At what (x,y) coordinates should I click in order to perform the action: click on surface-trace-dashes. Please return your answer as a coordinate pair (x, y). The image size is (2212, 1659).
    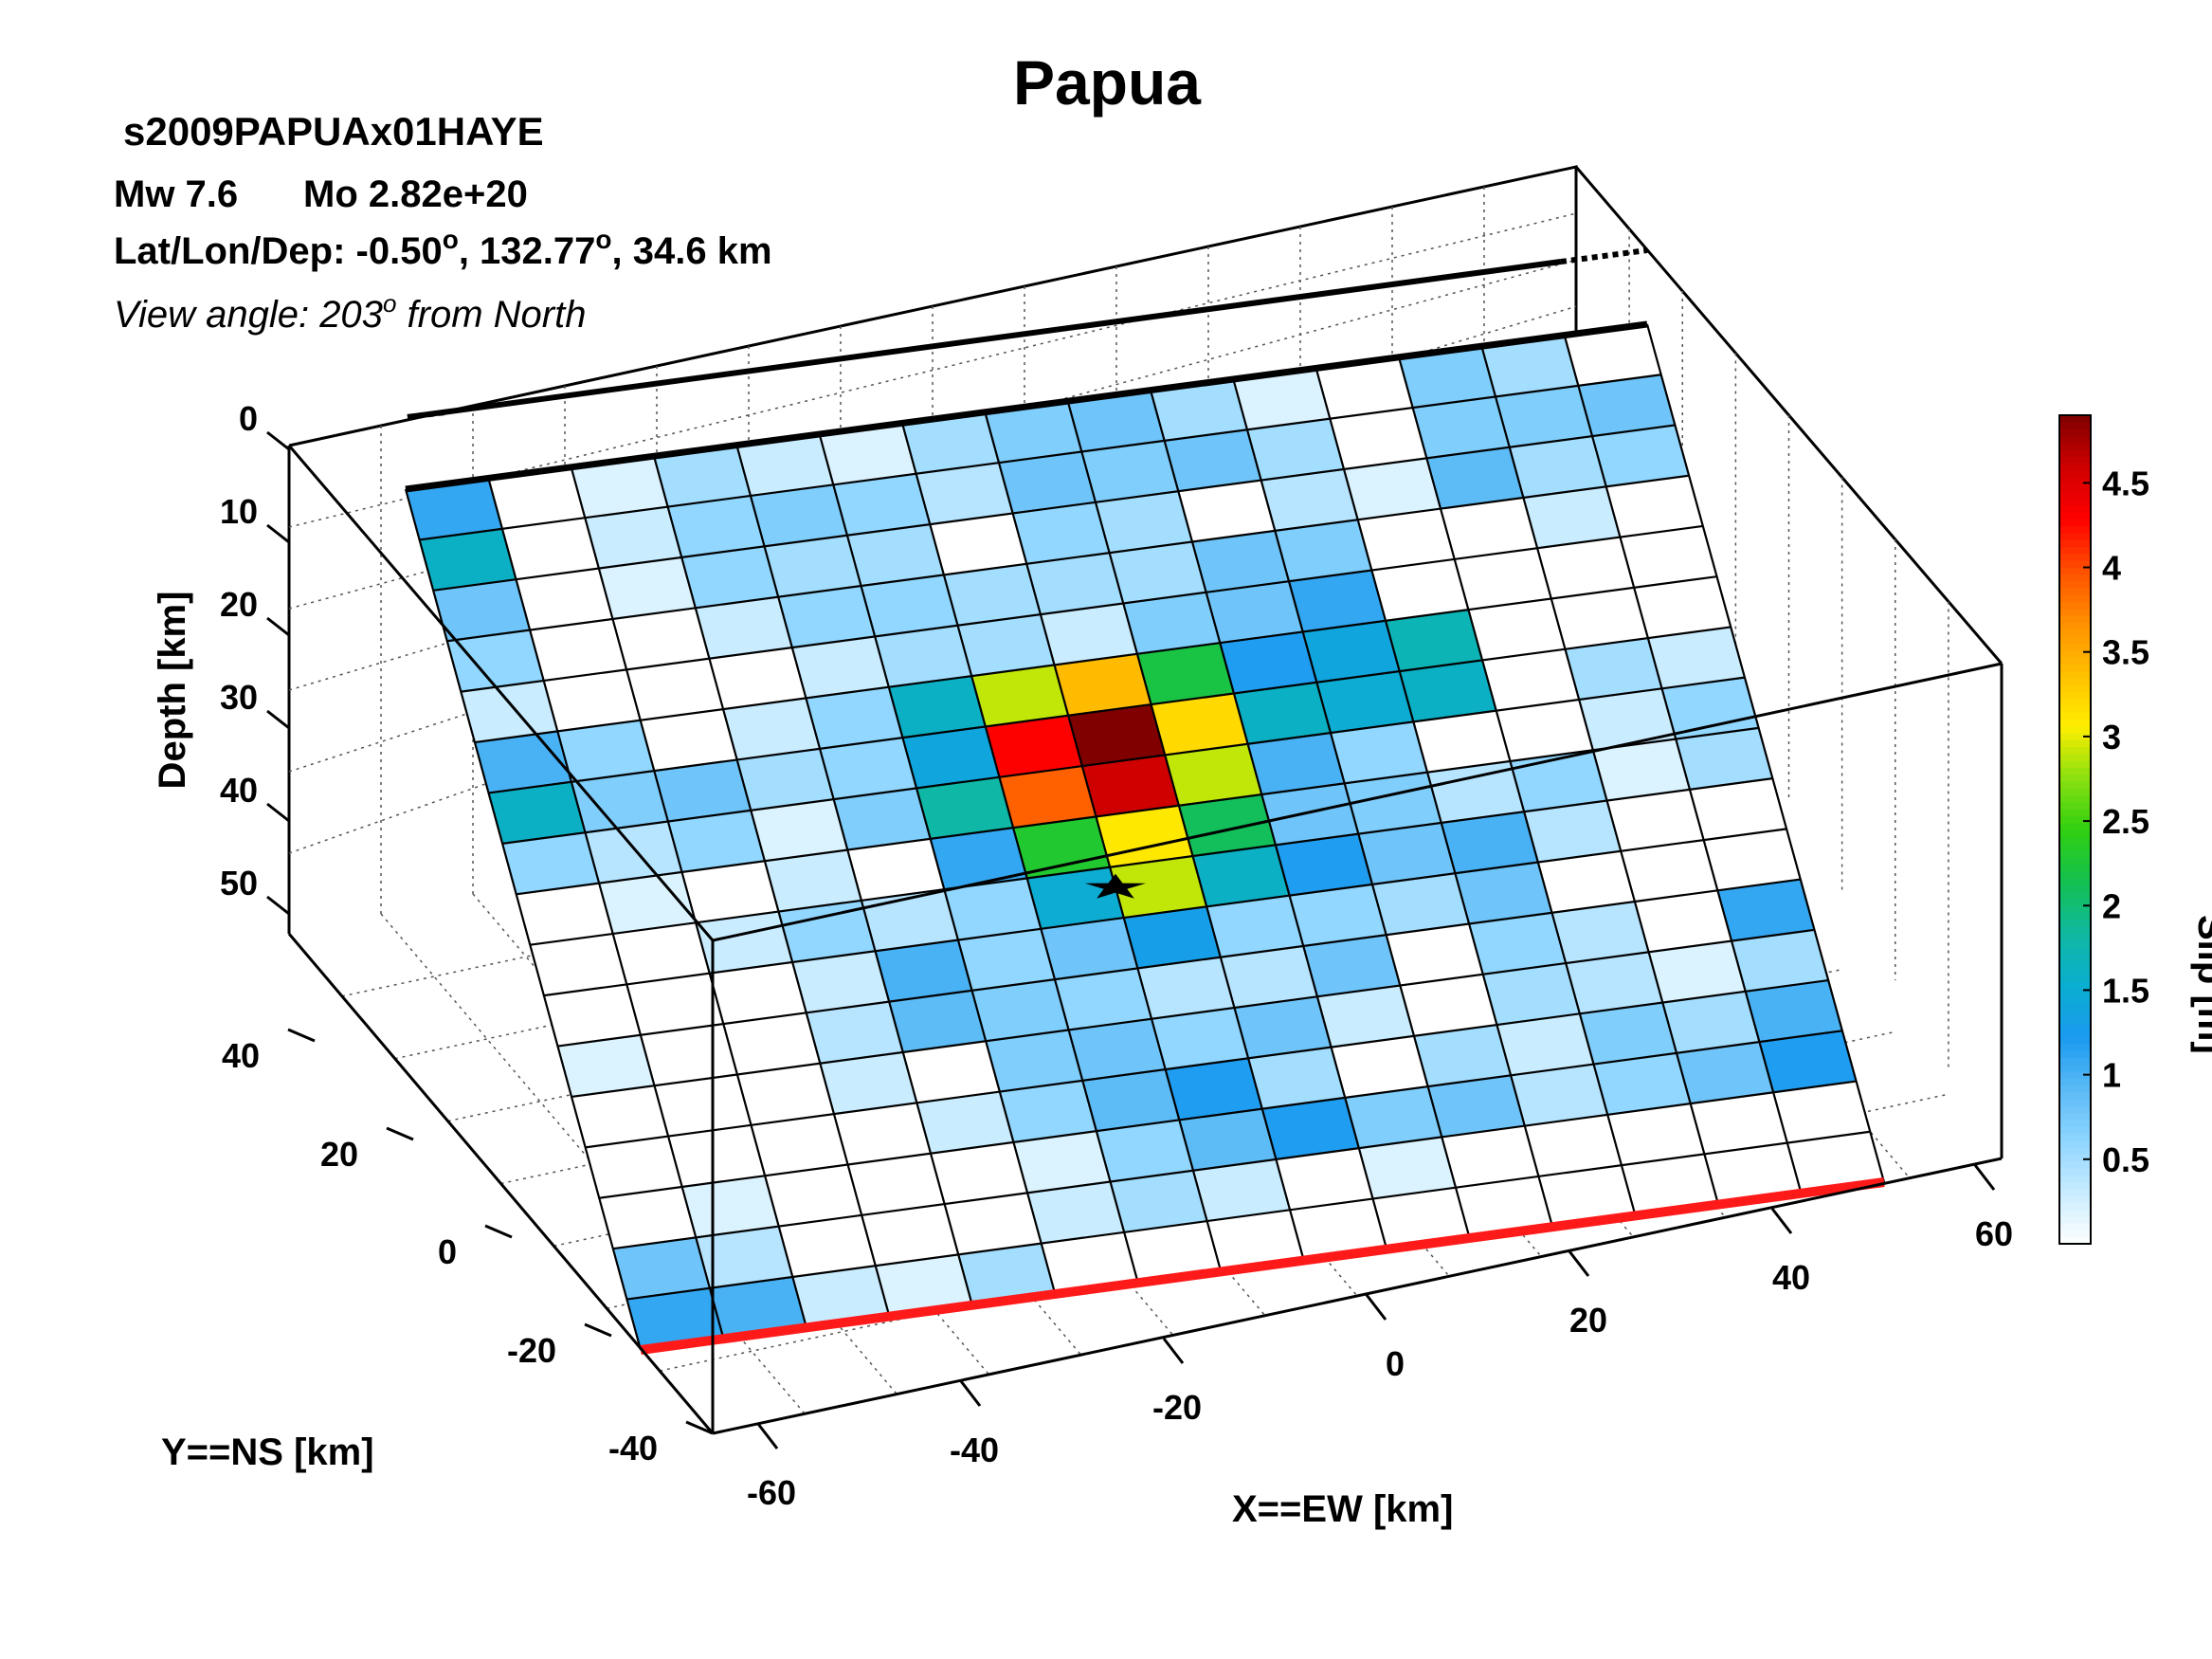
    Looking at the image, I should click on (1604, 255).